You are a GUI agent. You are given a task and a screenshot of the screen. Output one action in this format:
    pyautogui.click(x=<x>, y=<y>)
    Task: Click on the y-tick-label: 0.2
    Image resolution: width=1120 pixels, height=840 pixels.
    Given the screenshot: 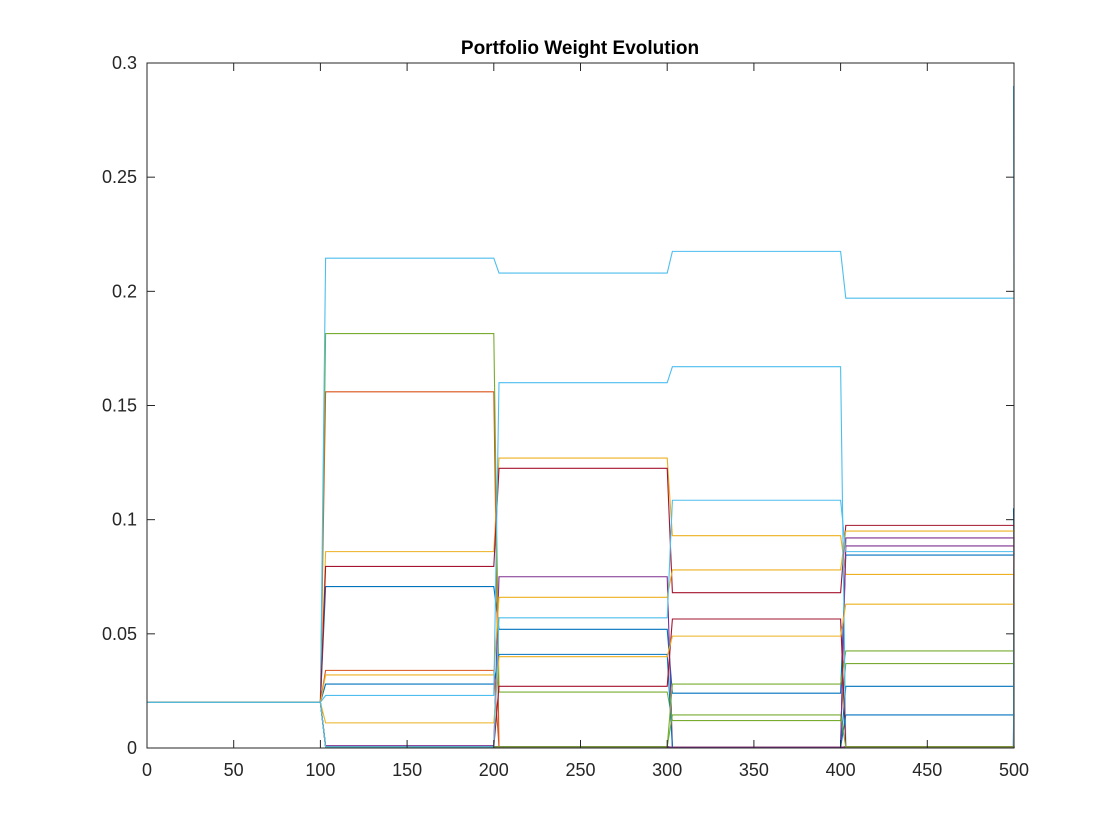 What is the action you would take?
    pyautogui.click(x=124, y=291)
    